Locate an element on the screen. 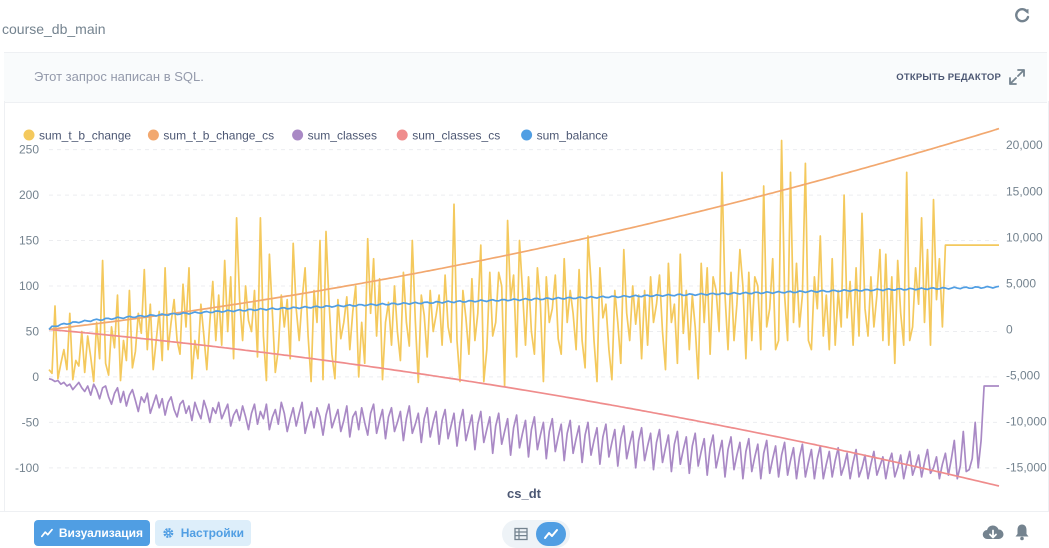  left-tick-label: 50 is located at coordinates (33, 331).